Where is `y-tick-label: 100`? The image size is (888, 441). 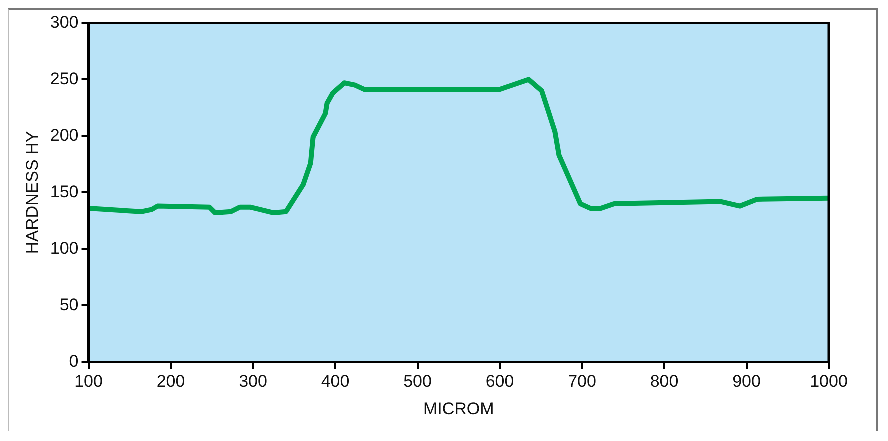
y-tick-label: 100 is located at coordinates (64, 248).